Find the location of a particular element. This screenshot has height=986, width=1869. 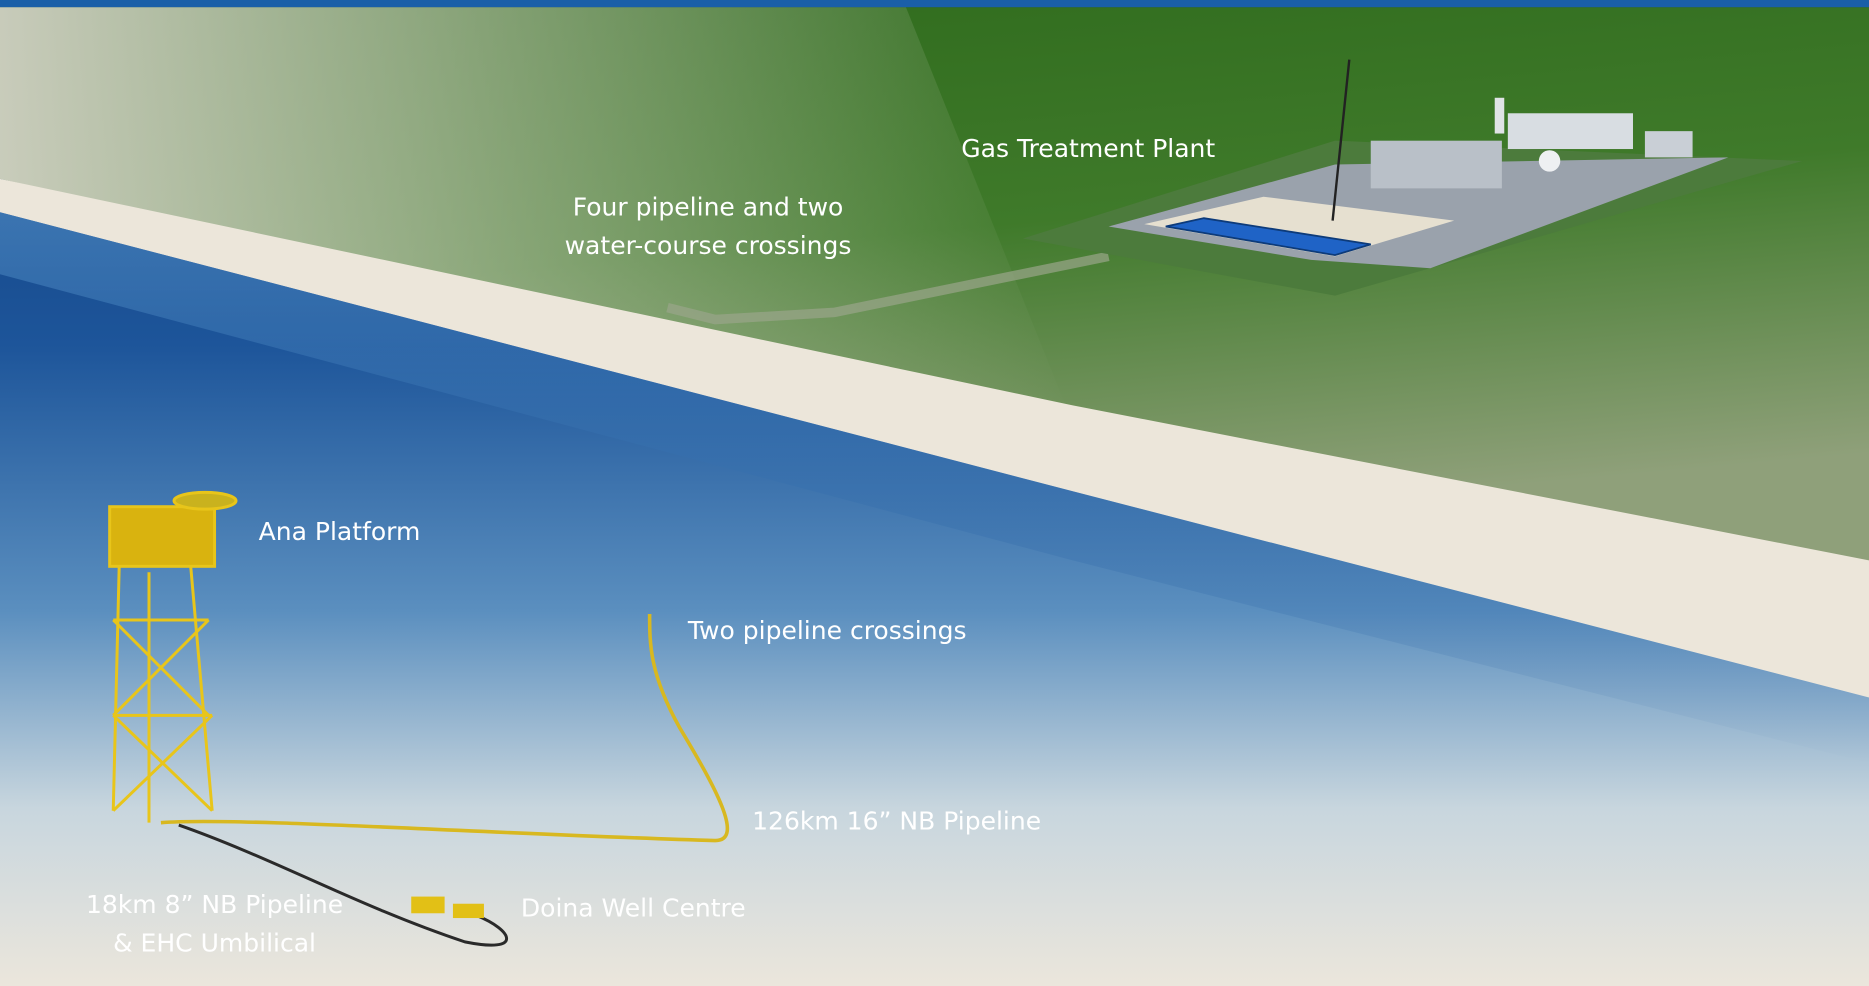

onshore-route is located at coordinates (888, 288).